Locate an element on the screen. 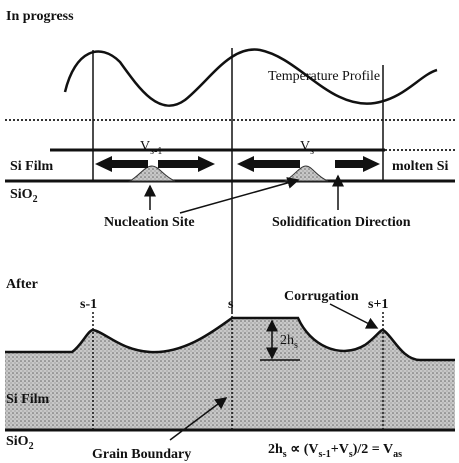 This screenshot has width=459, height=463. text: +V is located at coordinates (340, 449).